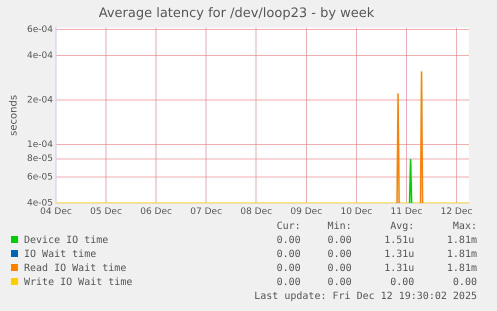 Image resolution: width=497 pixels, height=311 pixels. What do you see at coordinates (40, 30) in the screenshot?
I see `y-tick-label: 6e-04` at bounding box center [40, 30].